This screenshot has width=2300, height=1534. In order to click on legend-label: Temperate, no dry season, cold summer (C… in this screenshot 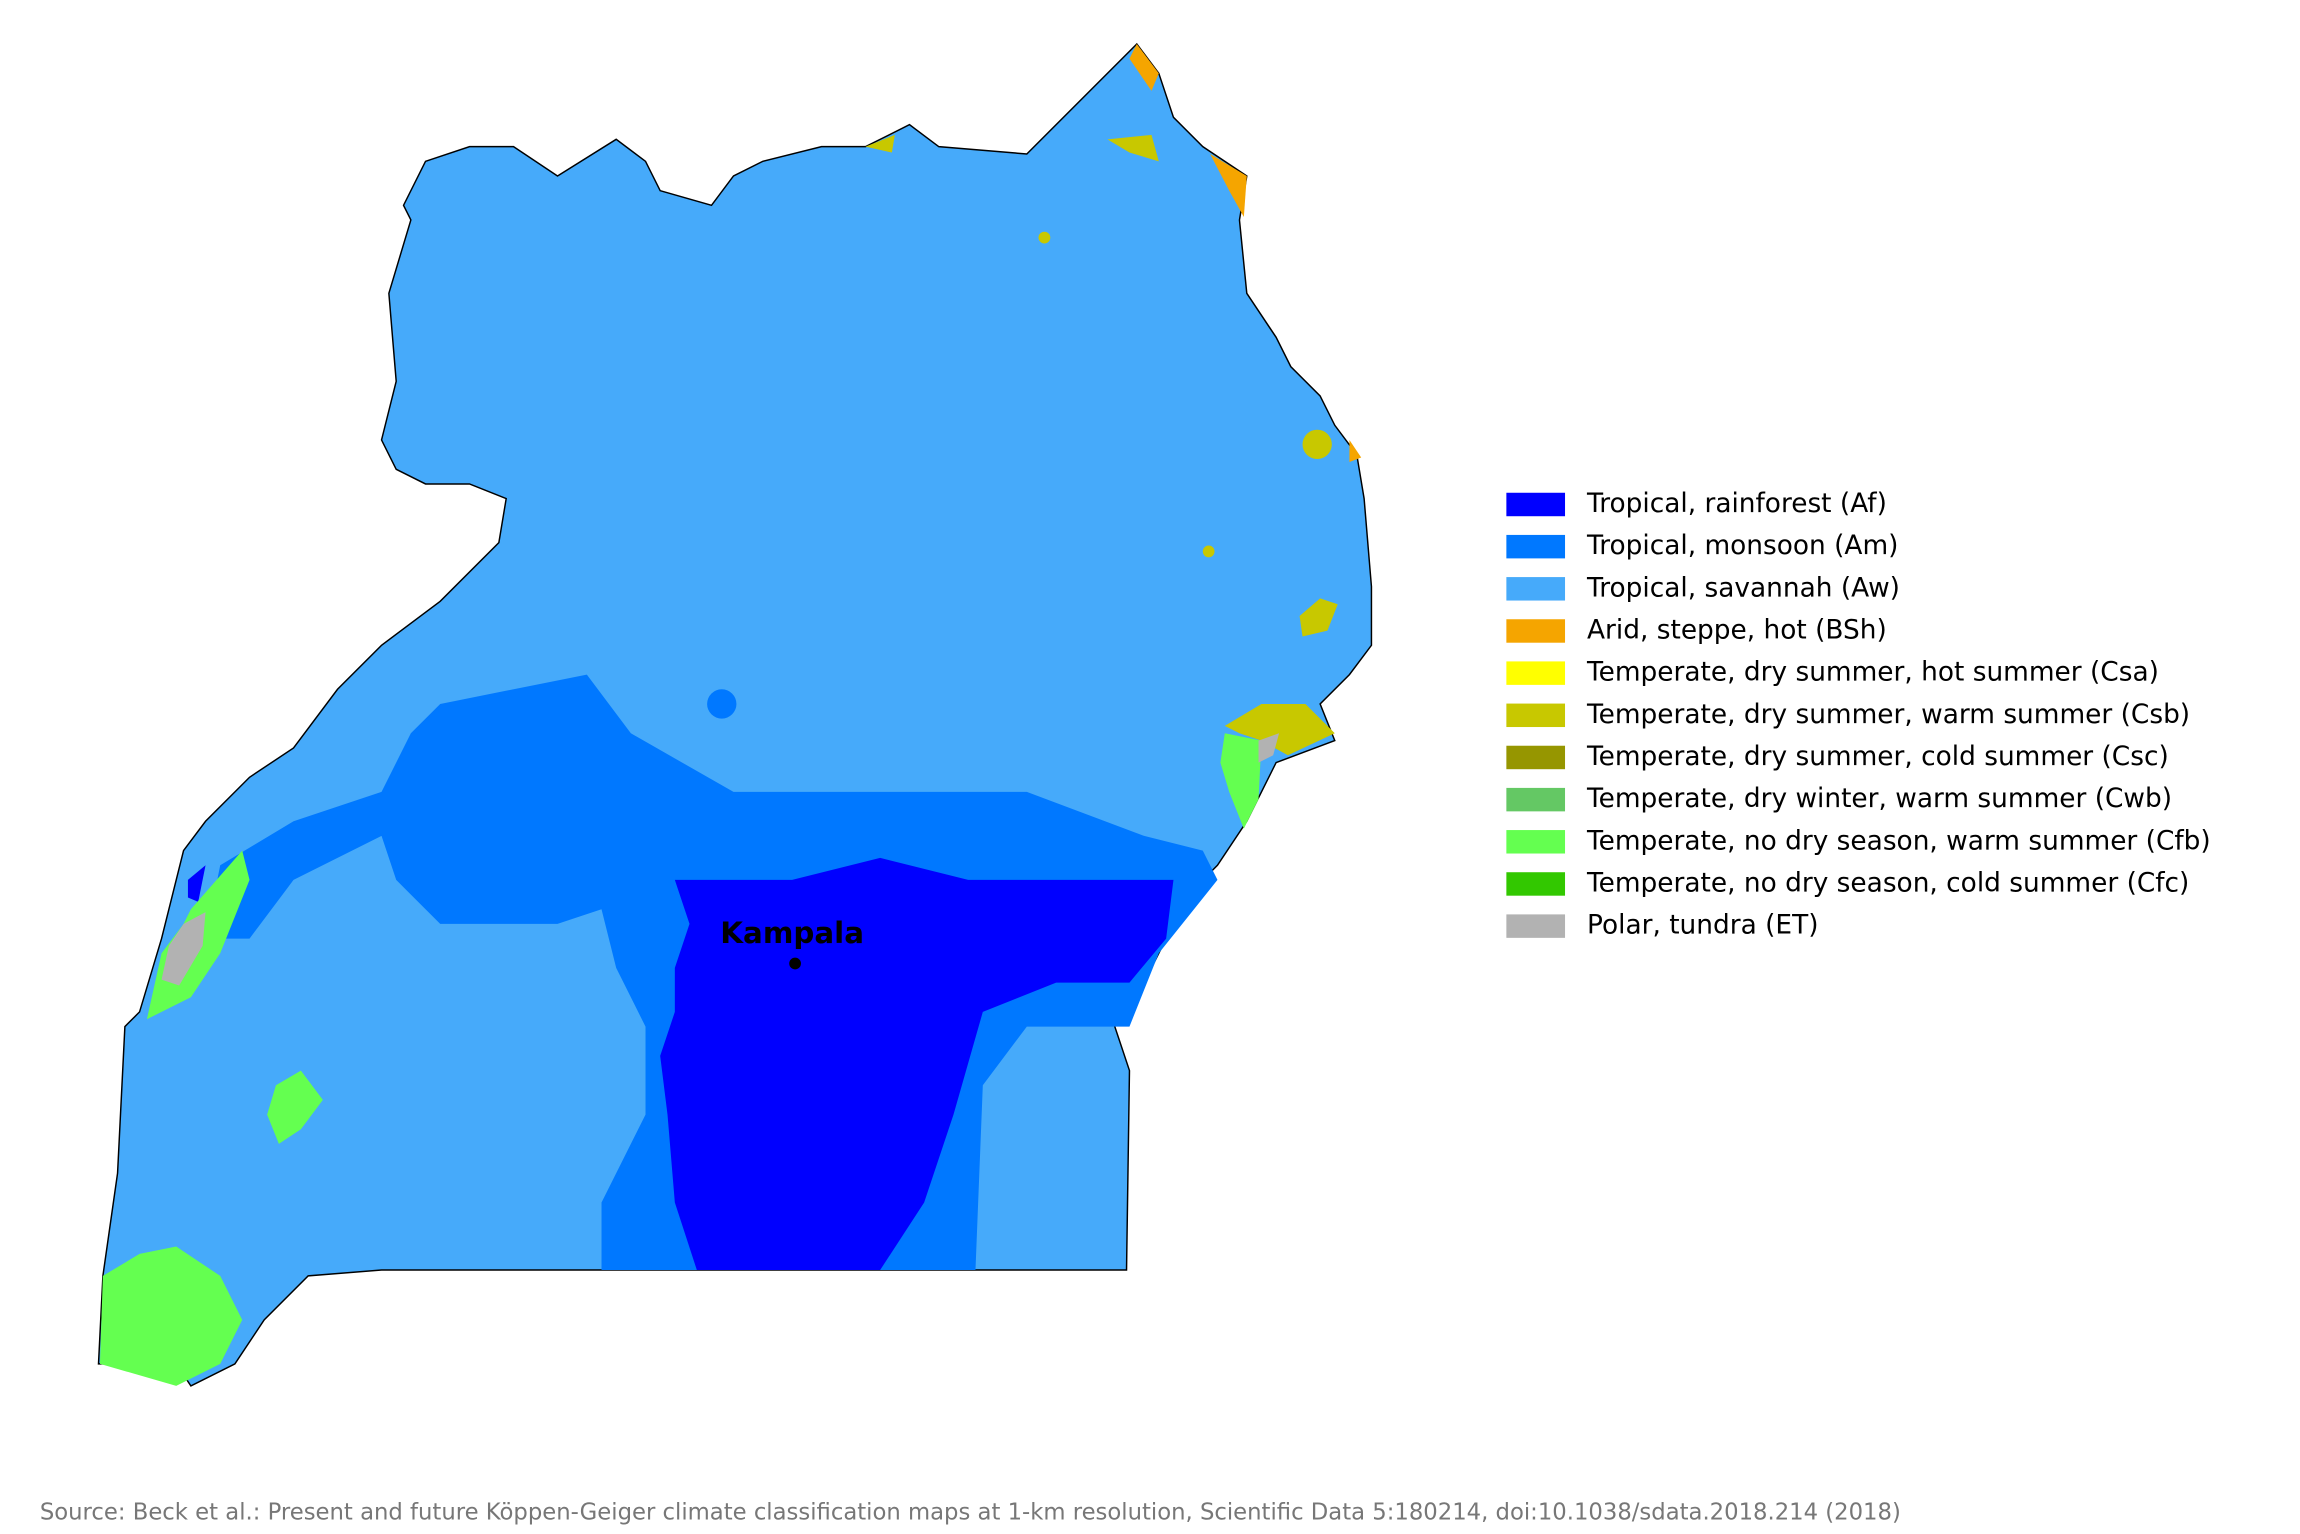, I will do `click(1887, 883)`.